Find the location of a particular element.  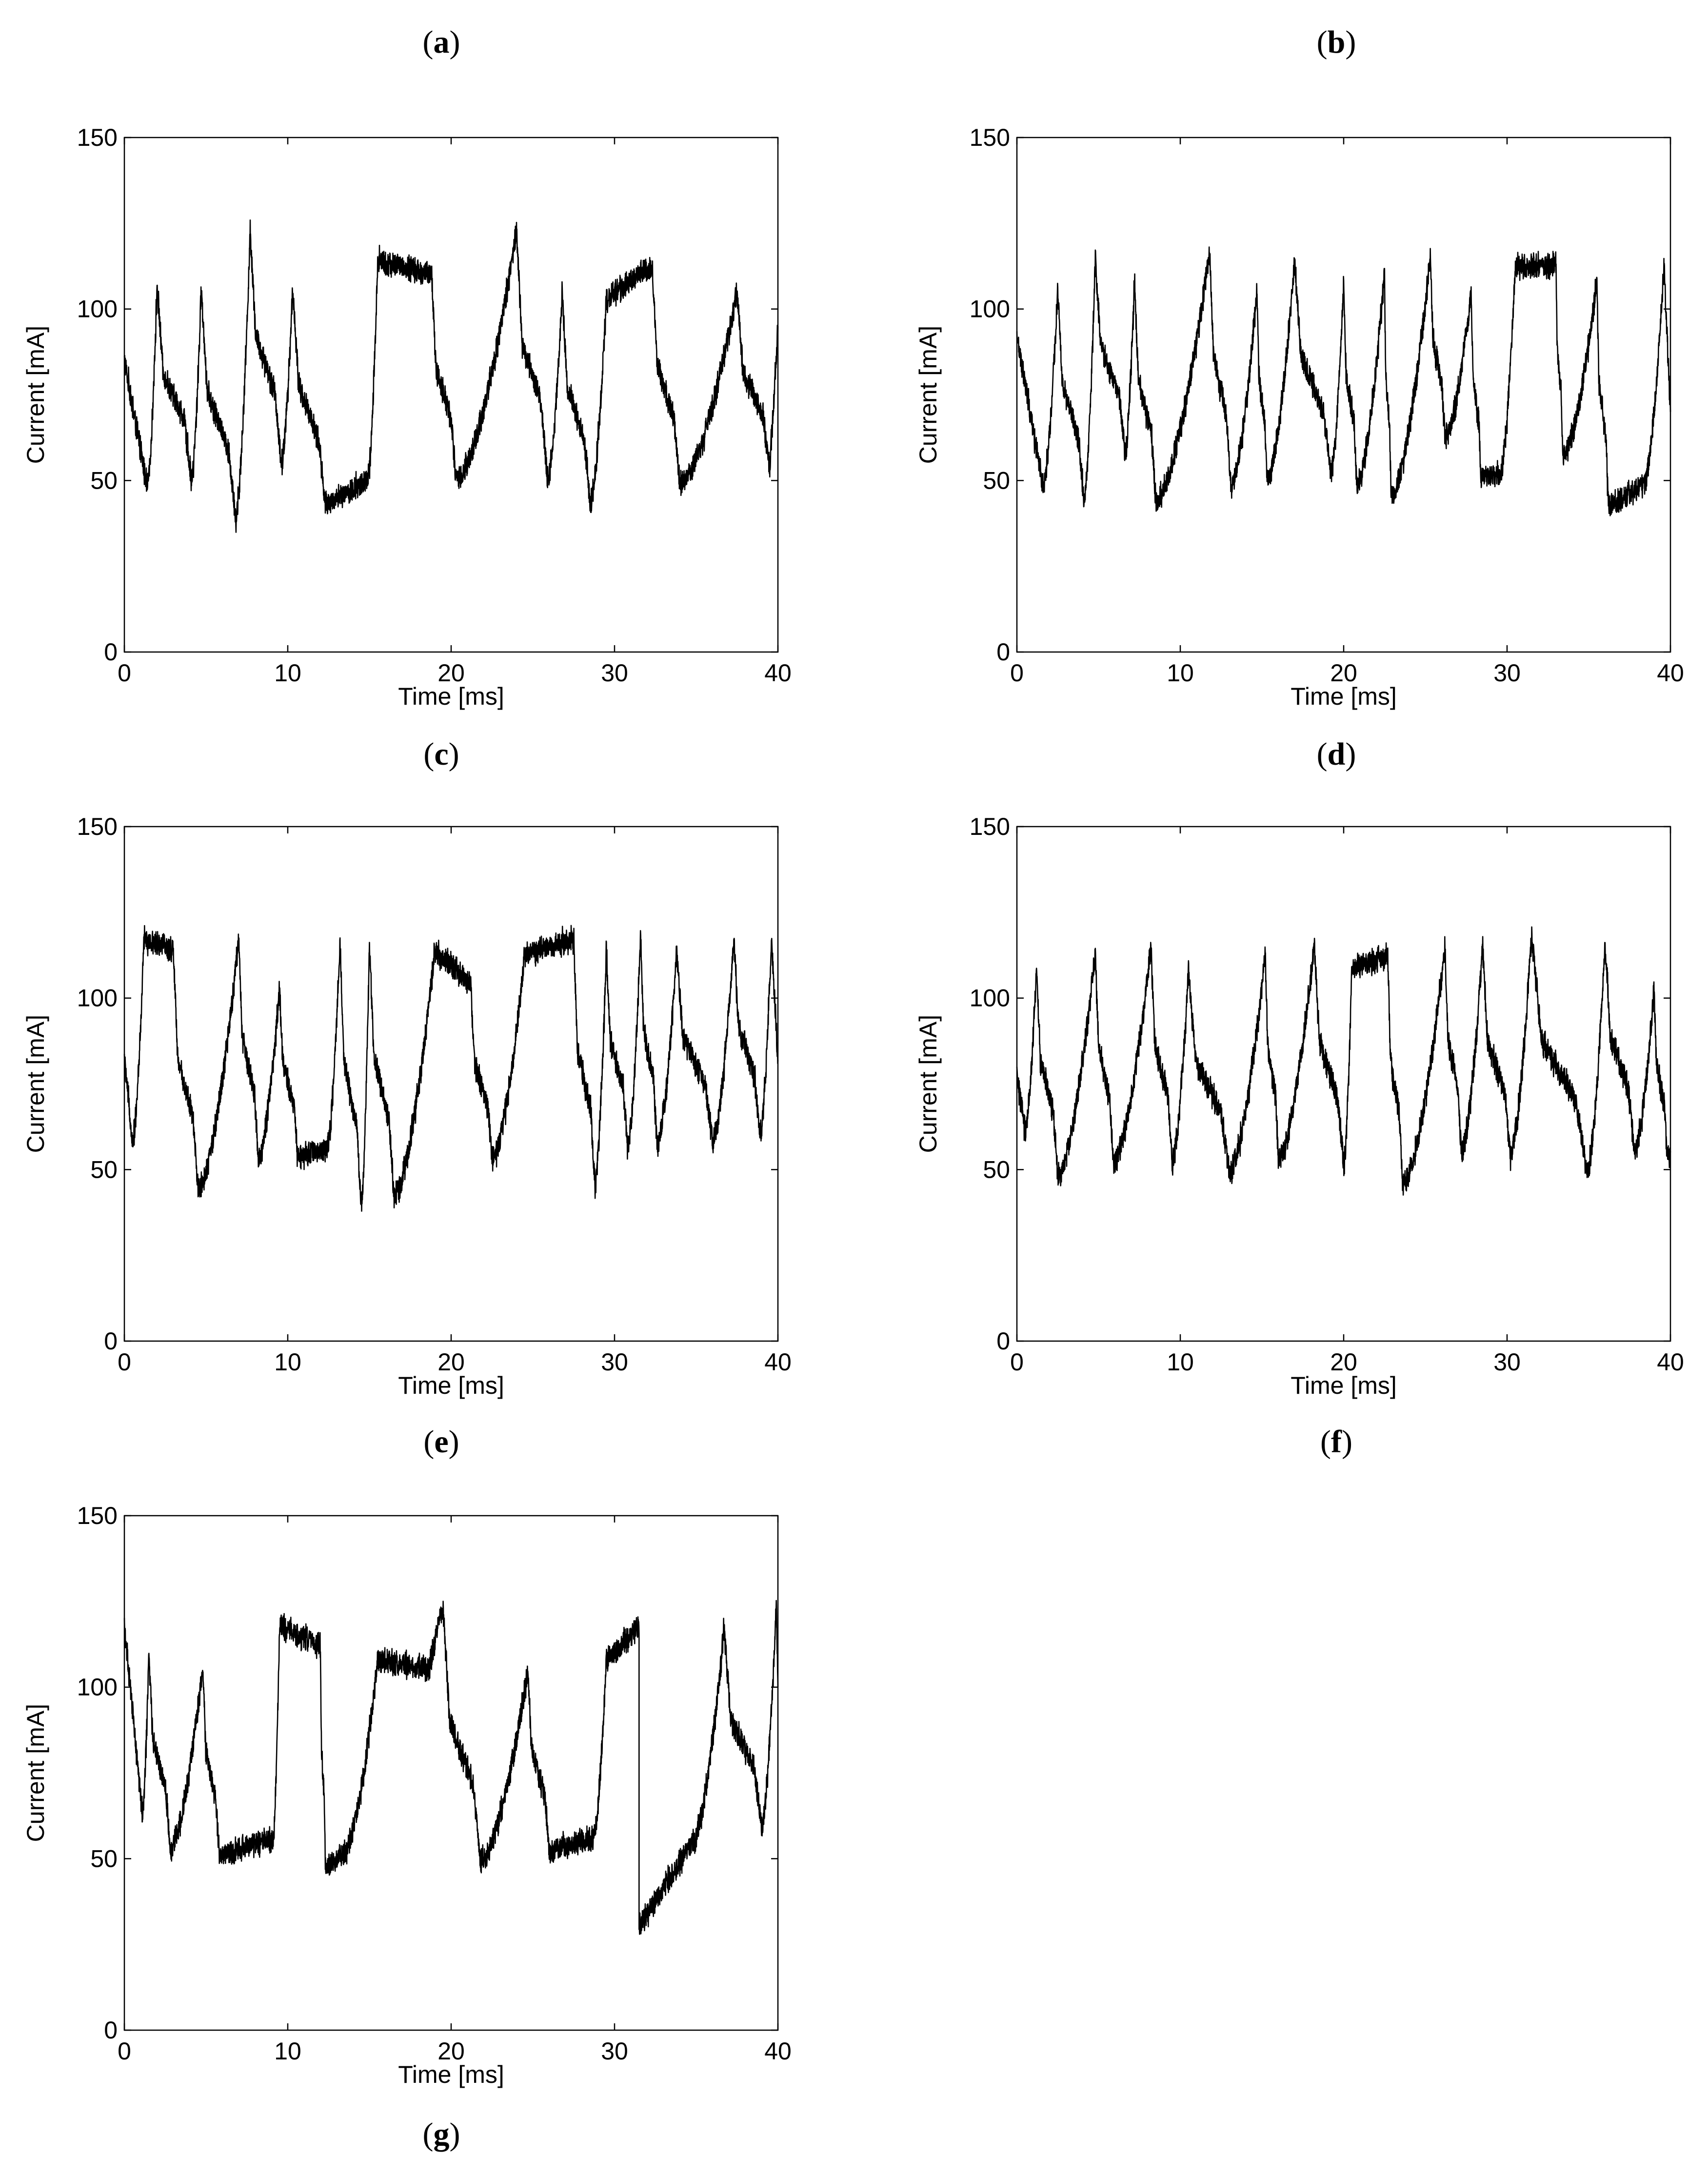

panel-caption-c: (c) is located at coordinates (441, 754).